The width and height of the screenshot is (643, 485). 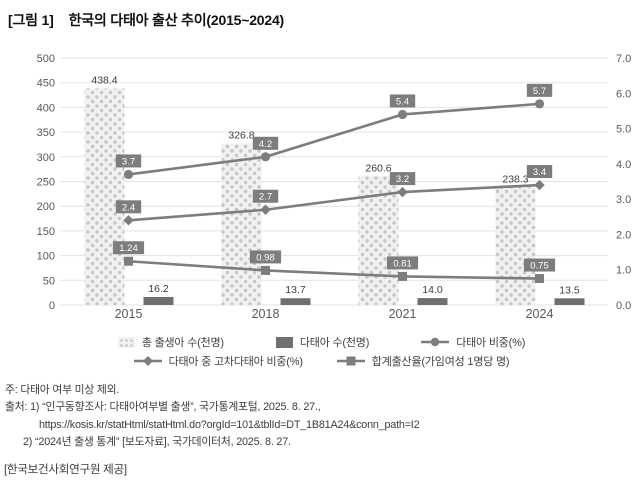 I want to click on line-circle-marker-icon, so click(x=435, y=342).